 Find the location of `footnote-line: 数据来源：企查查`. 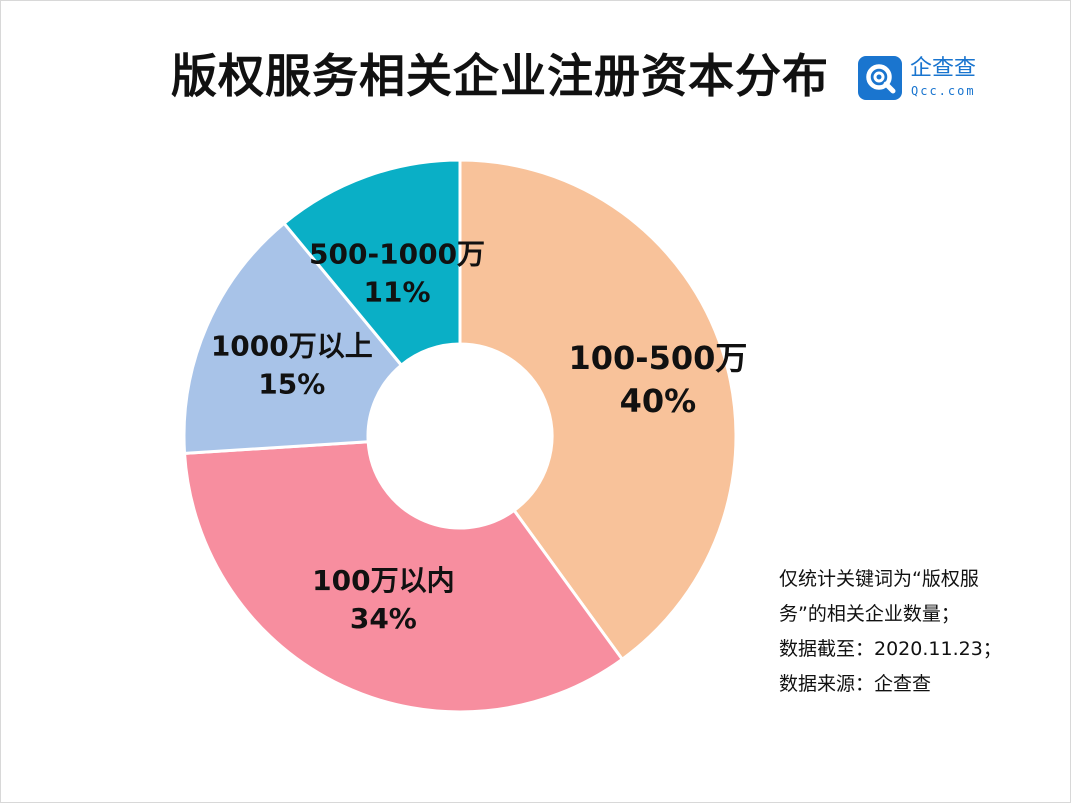

footnote-line: 数据来源：企查查 is located at coordinates (855, 684).